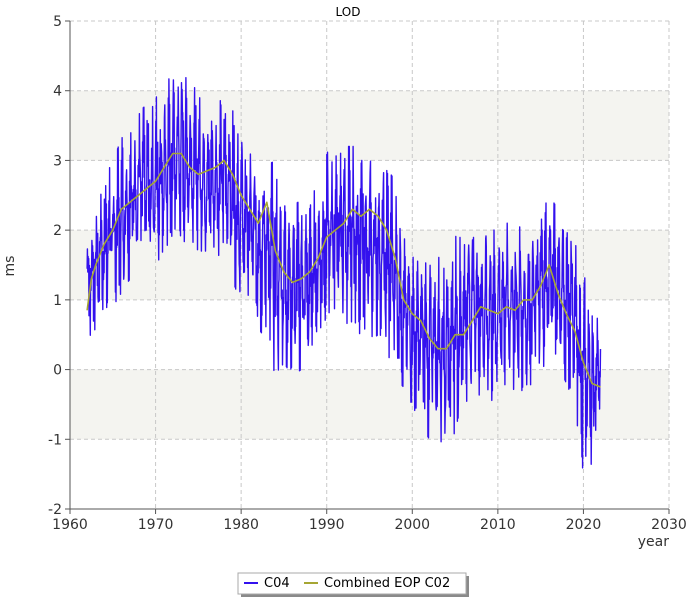 The height and width of the screenshot is (600, 700). Describe the element at coordinates (55, 510) in the screenshot. I see `y-tick-label: -2` at that location.